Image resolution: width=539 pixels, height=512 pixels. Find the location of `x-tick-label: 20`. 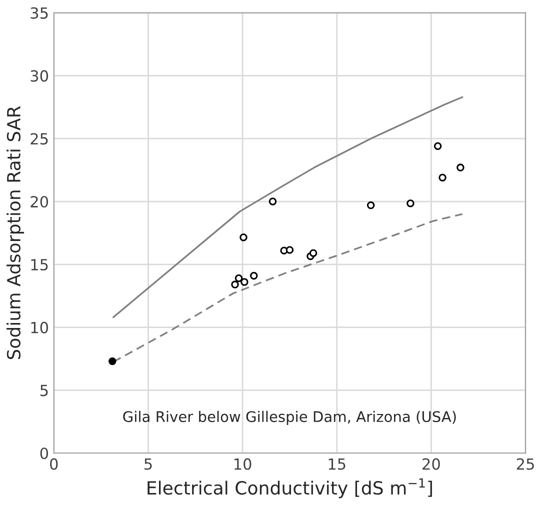

x-tick-label: 20 is located at coordinates (431, 464).